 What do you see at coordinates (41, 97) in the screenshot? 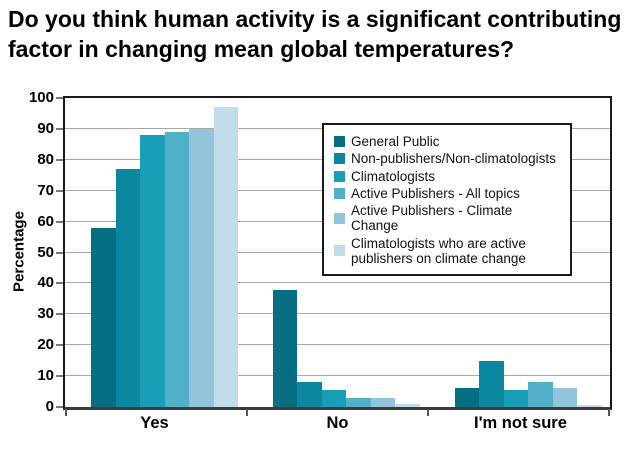
I see `y-tick-label-100: 100` at bounding box center [41, 97].